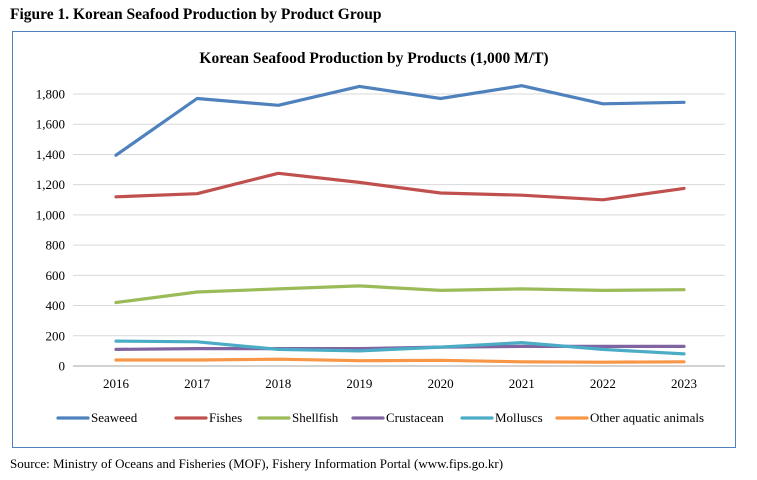  I want to click on series-line-shellfish, so click(400, 294).